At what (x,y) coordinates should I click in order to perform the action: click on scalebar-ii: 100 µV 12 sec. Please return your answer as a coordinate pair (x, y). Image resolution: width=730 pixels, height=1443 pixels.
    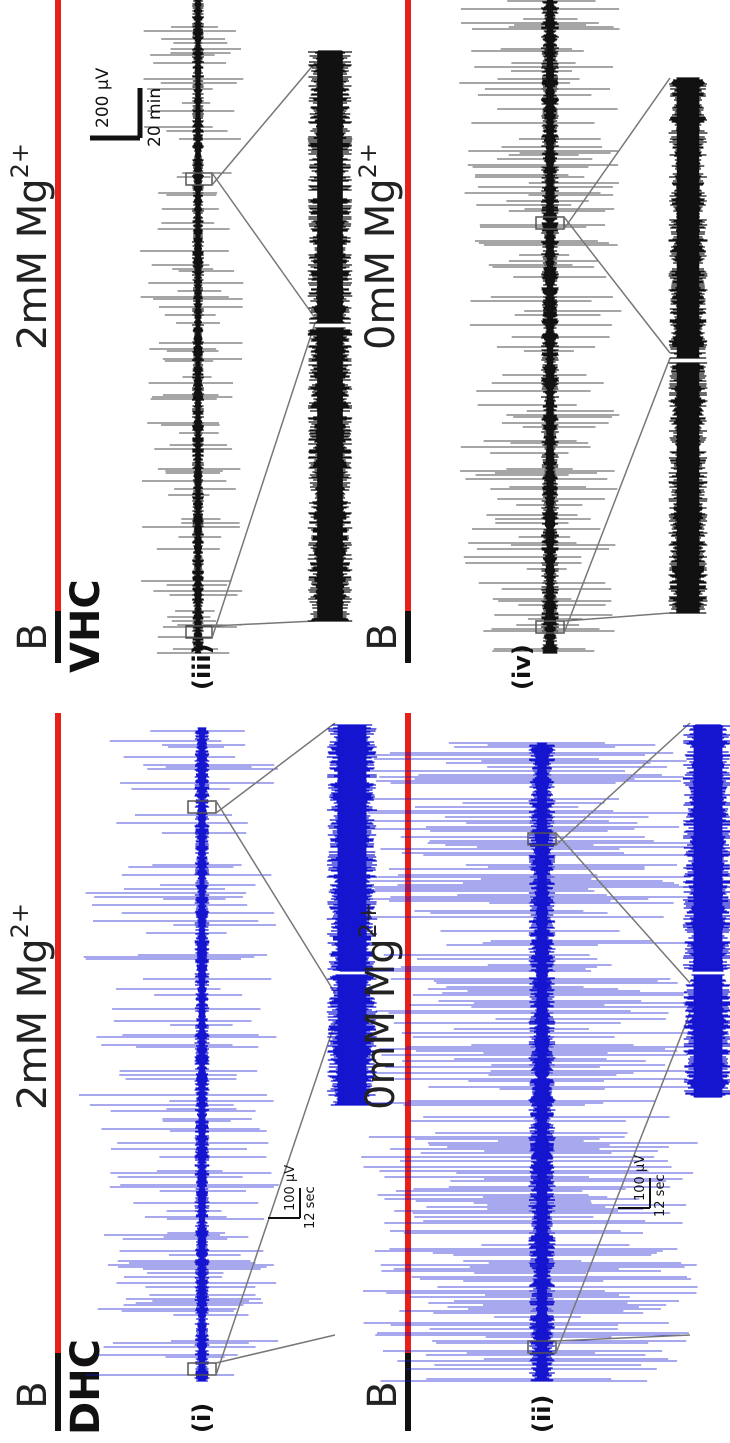
    Looking at the image, I should click on (643, 1186).